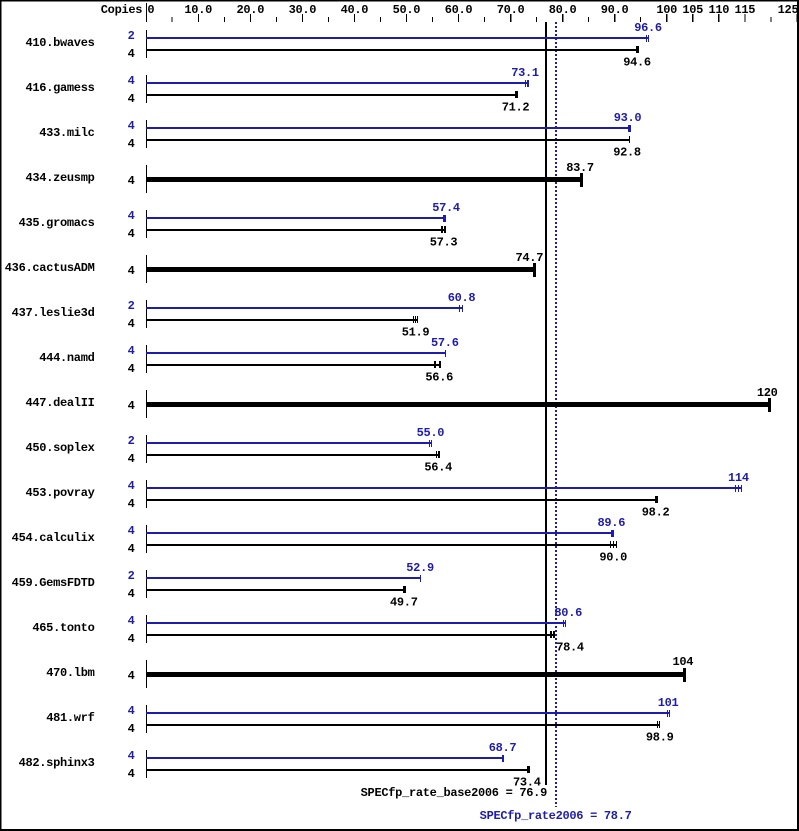 Image resolution: width=799 pixels, height=831 pixels. I want to click on svg-text: 73.4, so click(527, 783).